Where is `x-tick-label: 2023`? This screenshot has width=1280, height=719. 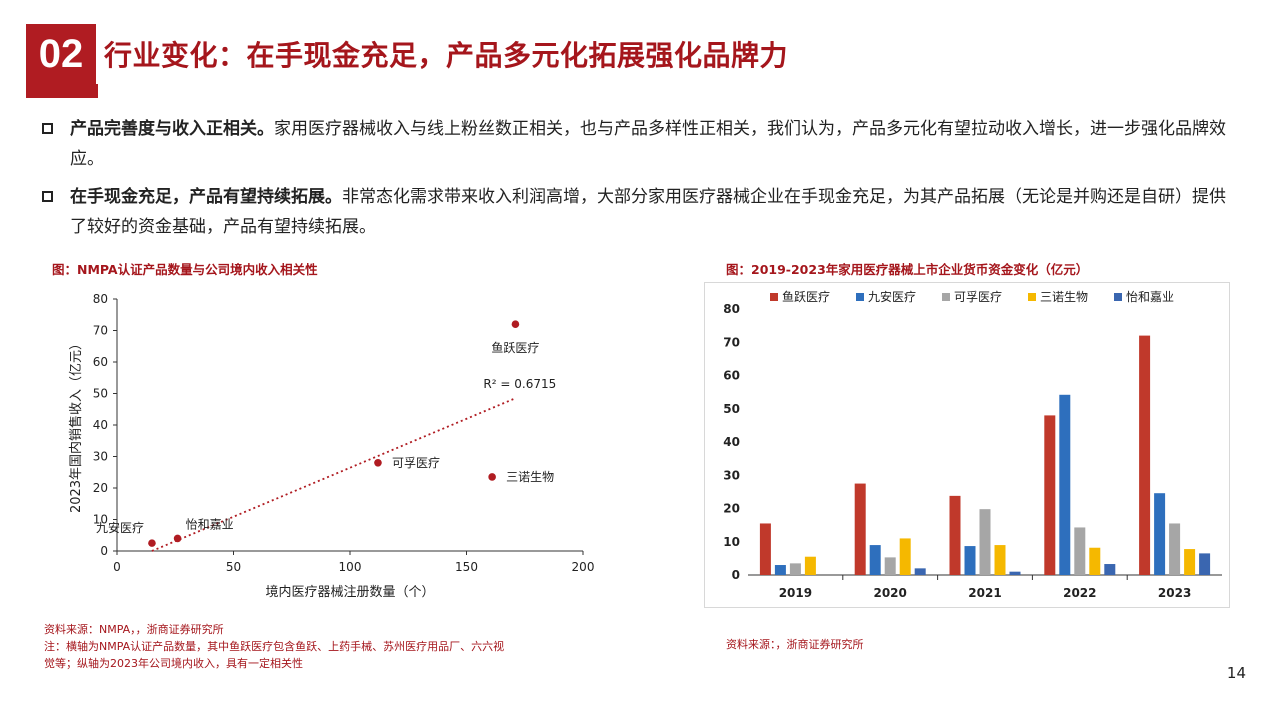 x-tick-label: 2023 is located at coordinates (1174, 593).